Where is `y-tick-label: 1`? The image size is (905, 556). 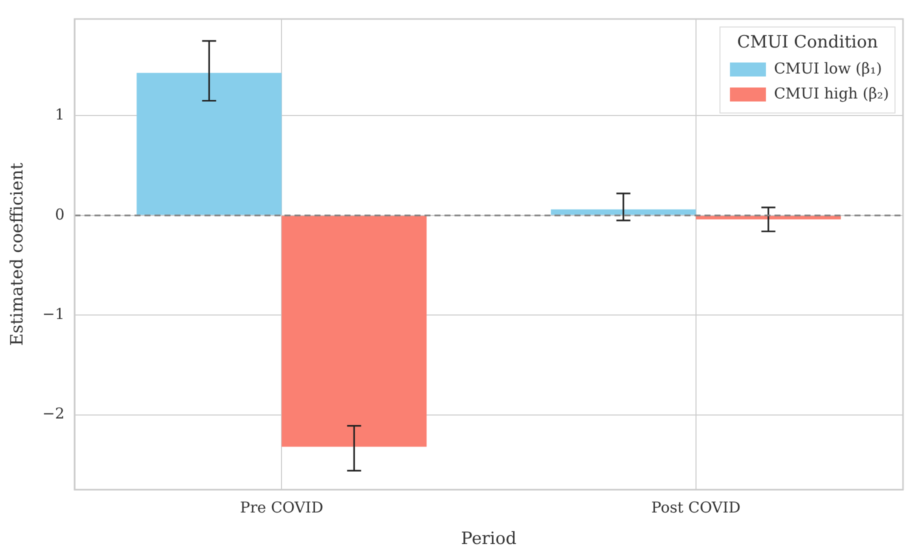 y-tick-label: 1 is located at coordinates (59, 115).